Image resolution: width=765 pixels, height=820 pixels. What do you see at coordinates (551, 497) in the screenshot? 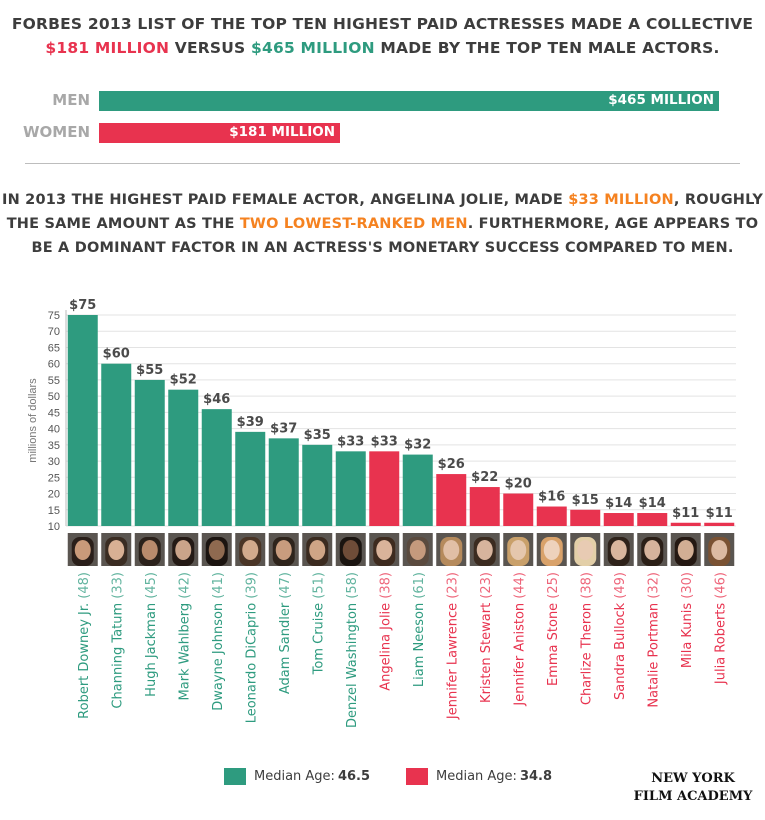
I see `value-label: $16` at bounding box center [551, 497].